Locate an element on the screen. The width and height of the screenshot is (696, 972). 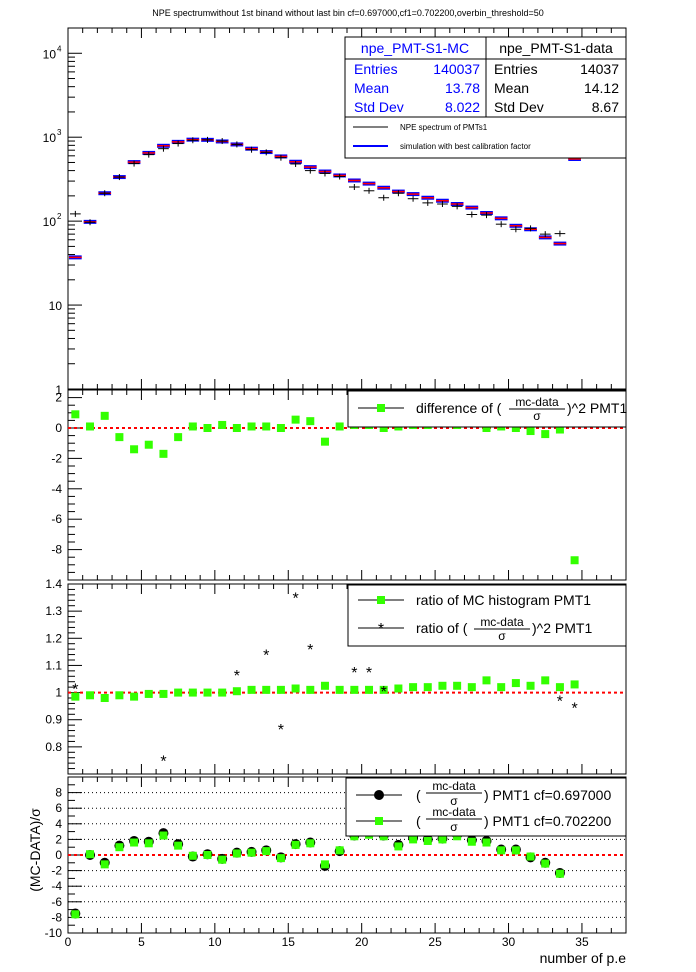
stats-data-entries-value: 14037 is located at coordinates (599, 69).